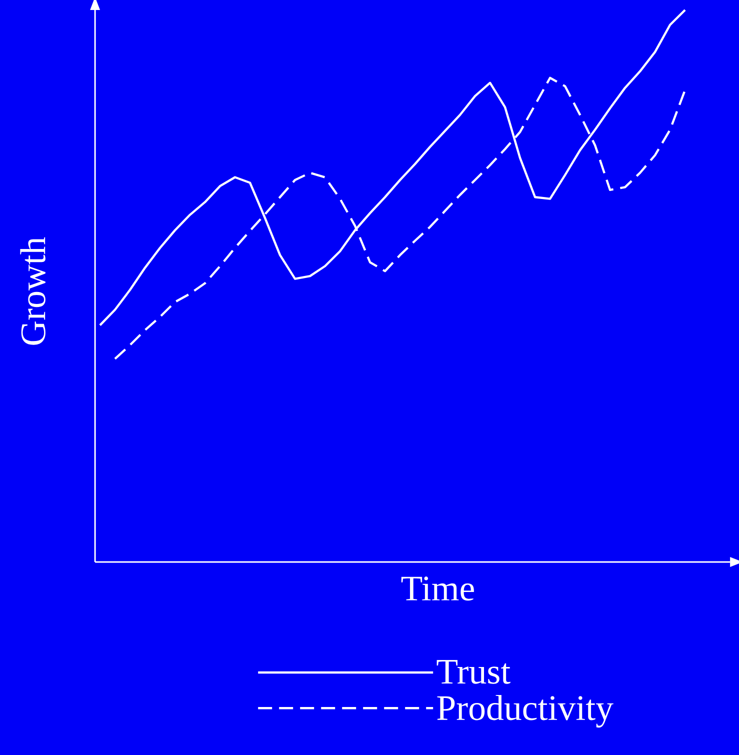 The width and height of the screenshot is (739, 755). What do you see at coordinates (525, 711) in the screenshot?
I see `legend-label: Productivity` at bounding box center [525, 711].